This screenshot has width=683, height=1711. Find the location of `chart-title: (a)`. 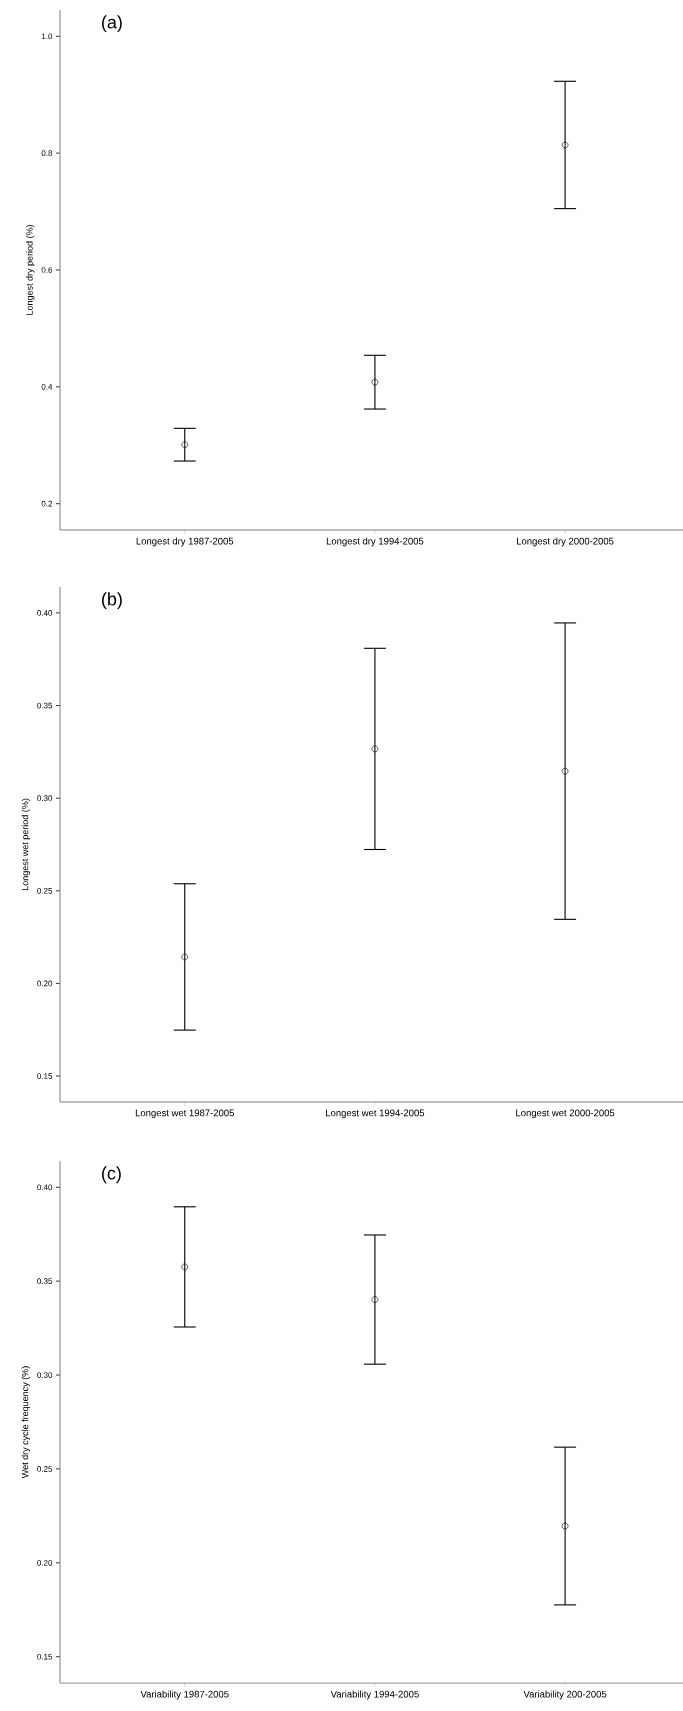

chart-title: (a) is located at coordinates (112, 24).